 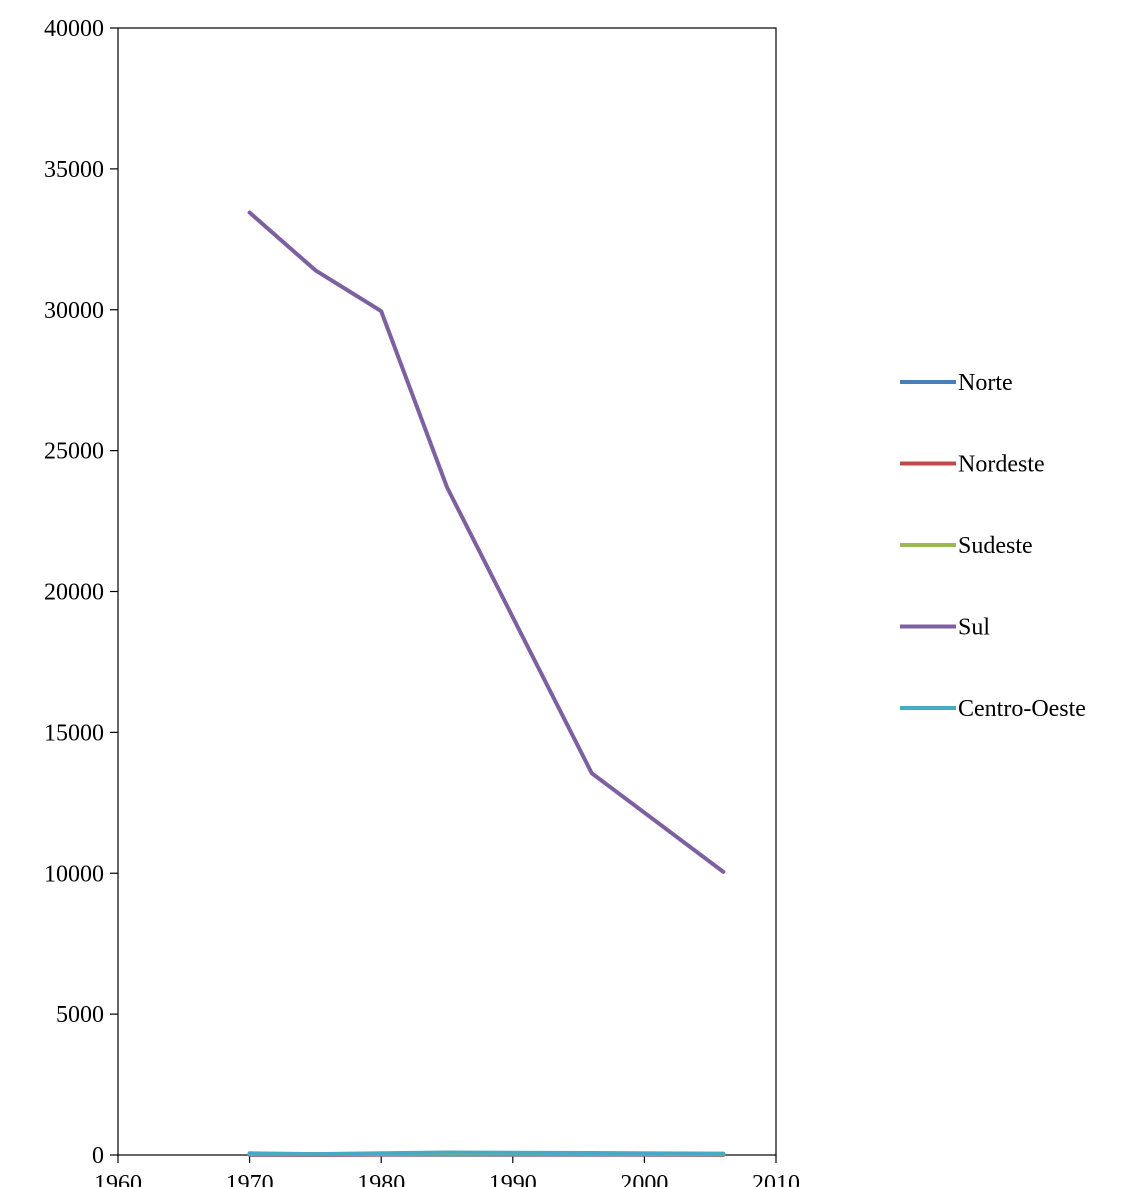 What do you see at coordinates (995, 546) in the screenshot?
I see `legend-label-sudeste: Sudeste` at bounding box center [995, 546].